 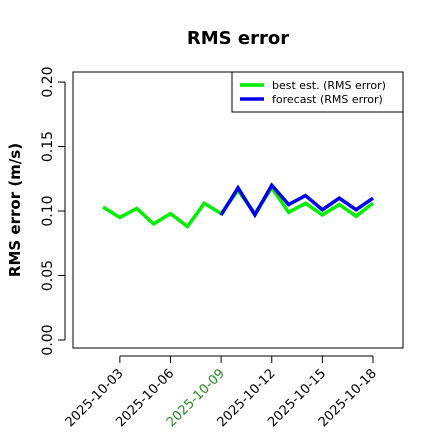 I want to click on y-tick-label: 0.15, so click(x=48, y=146).